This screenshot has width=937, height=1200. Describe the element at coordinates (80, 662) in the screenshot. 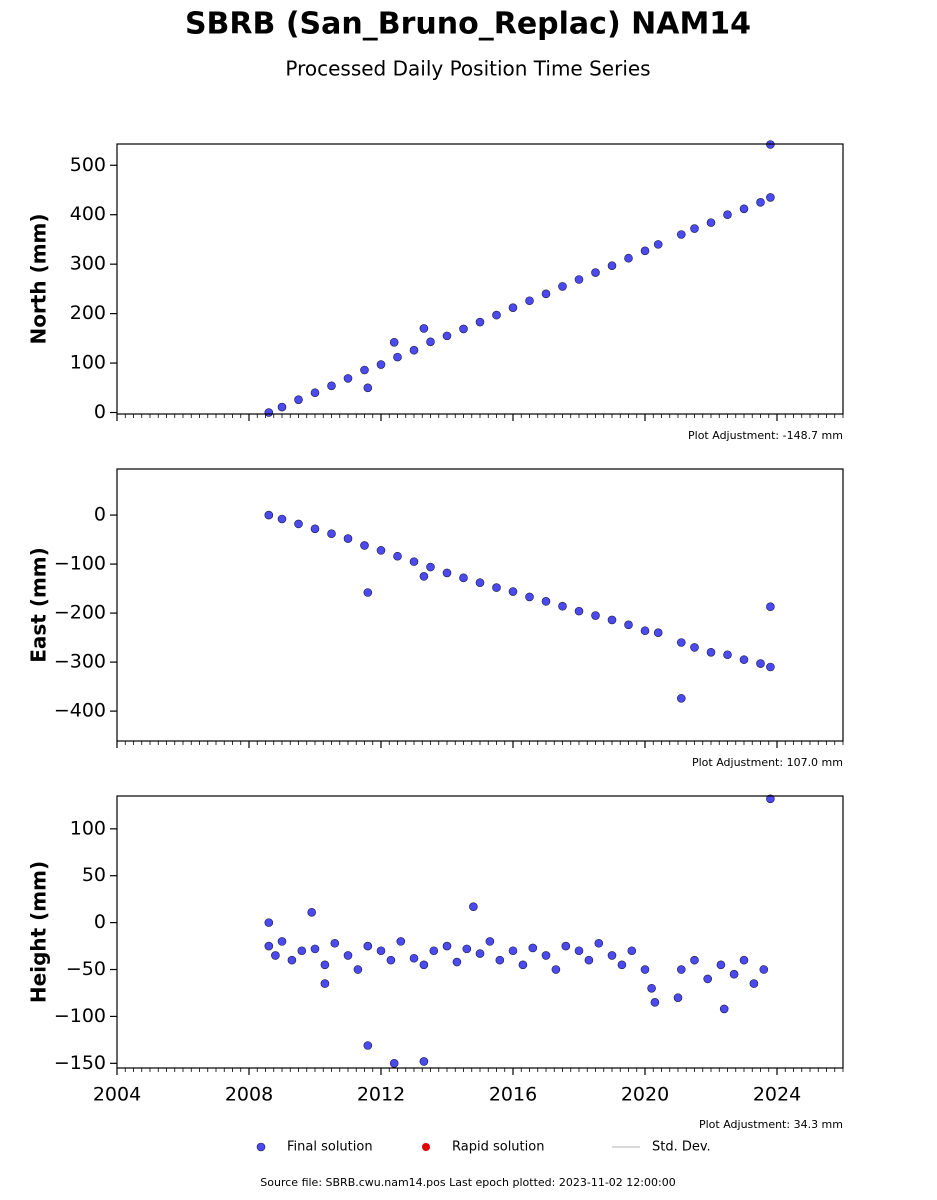

I see `y-tick-label: −300` at that location.